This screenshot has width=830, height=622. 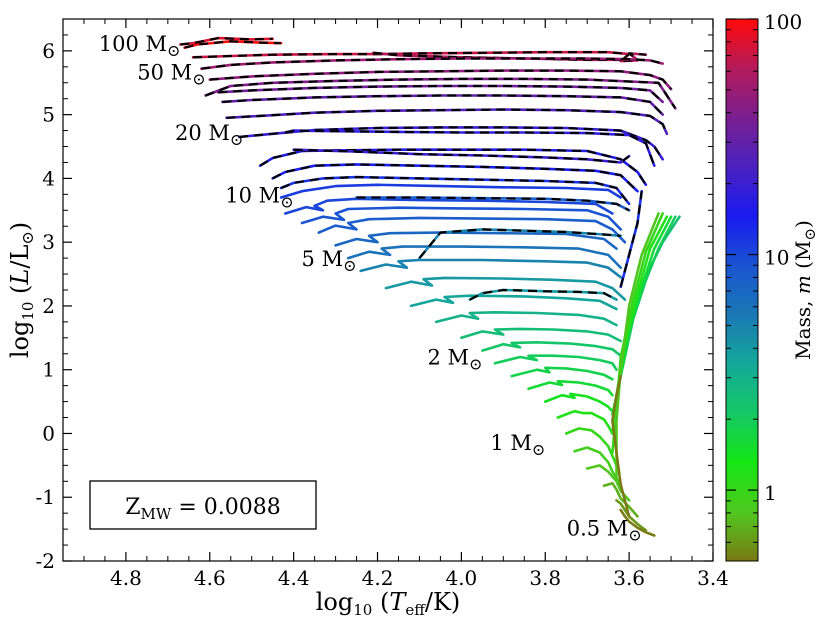 I want to click on colorbar-tick-label: 1, so click(x=770, y=493).